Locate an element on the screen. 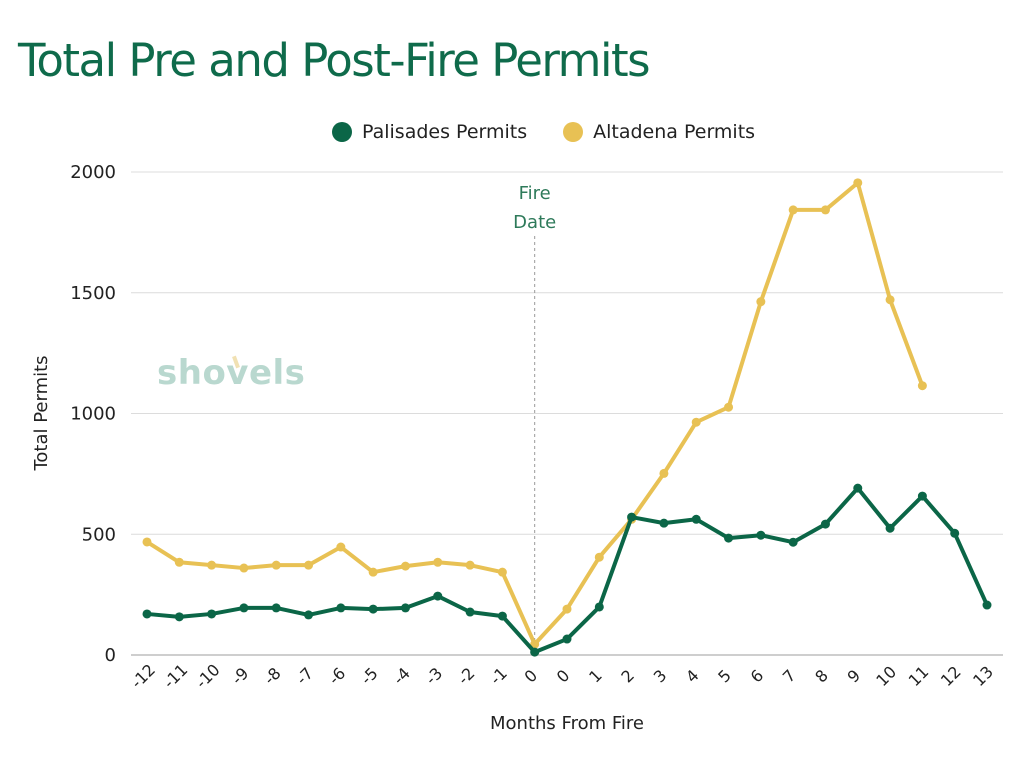 The width and height of the screenshot is (1024, 768). legend-label-palisades: Palisades Permits is located at coordinates (445, 132).